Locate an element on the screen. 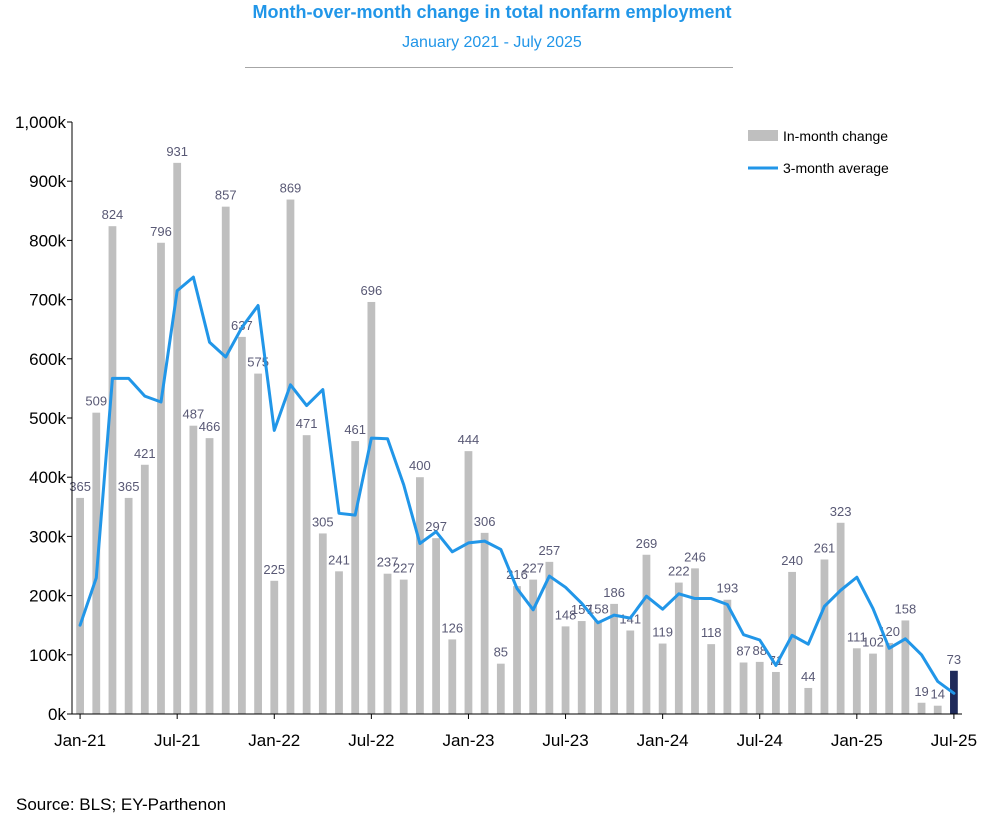 The height and width of the screenshot is (823, 984). y-tick-label: 0k is located at coordinates (57, 714).